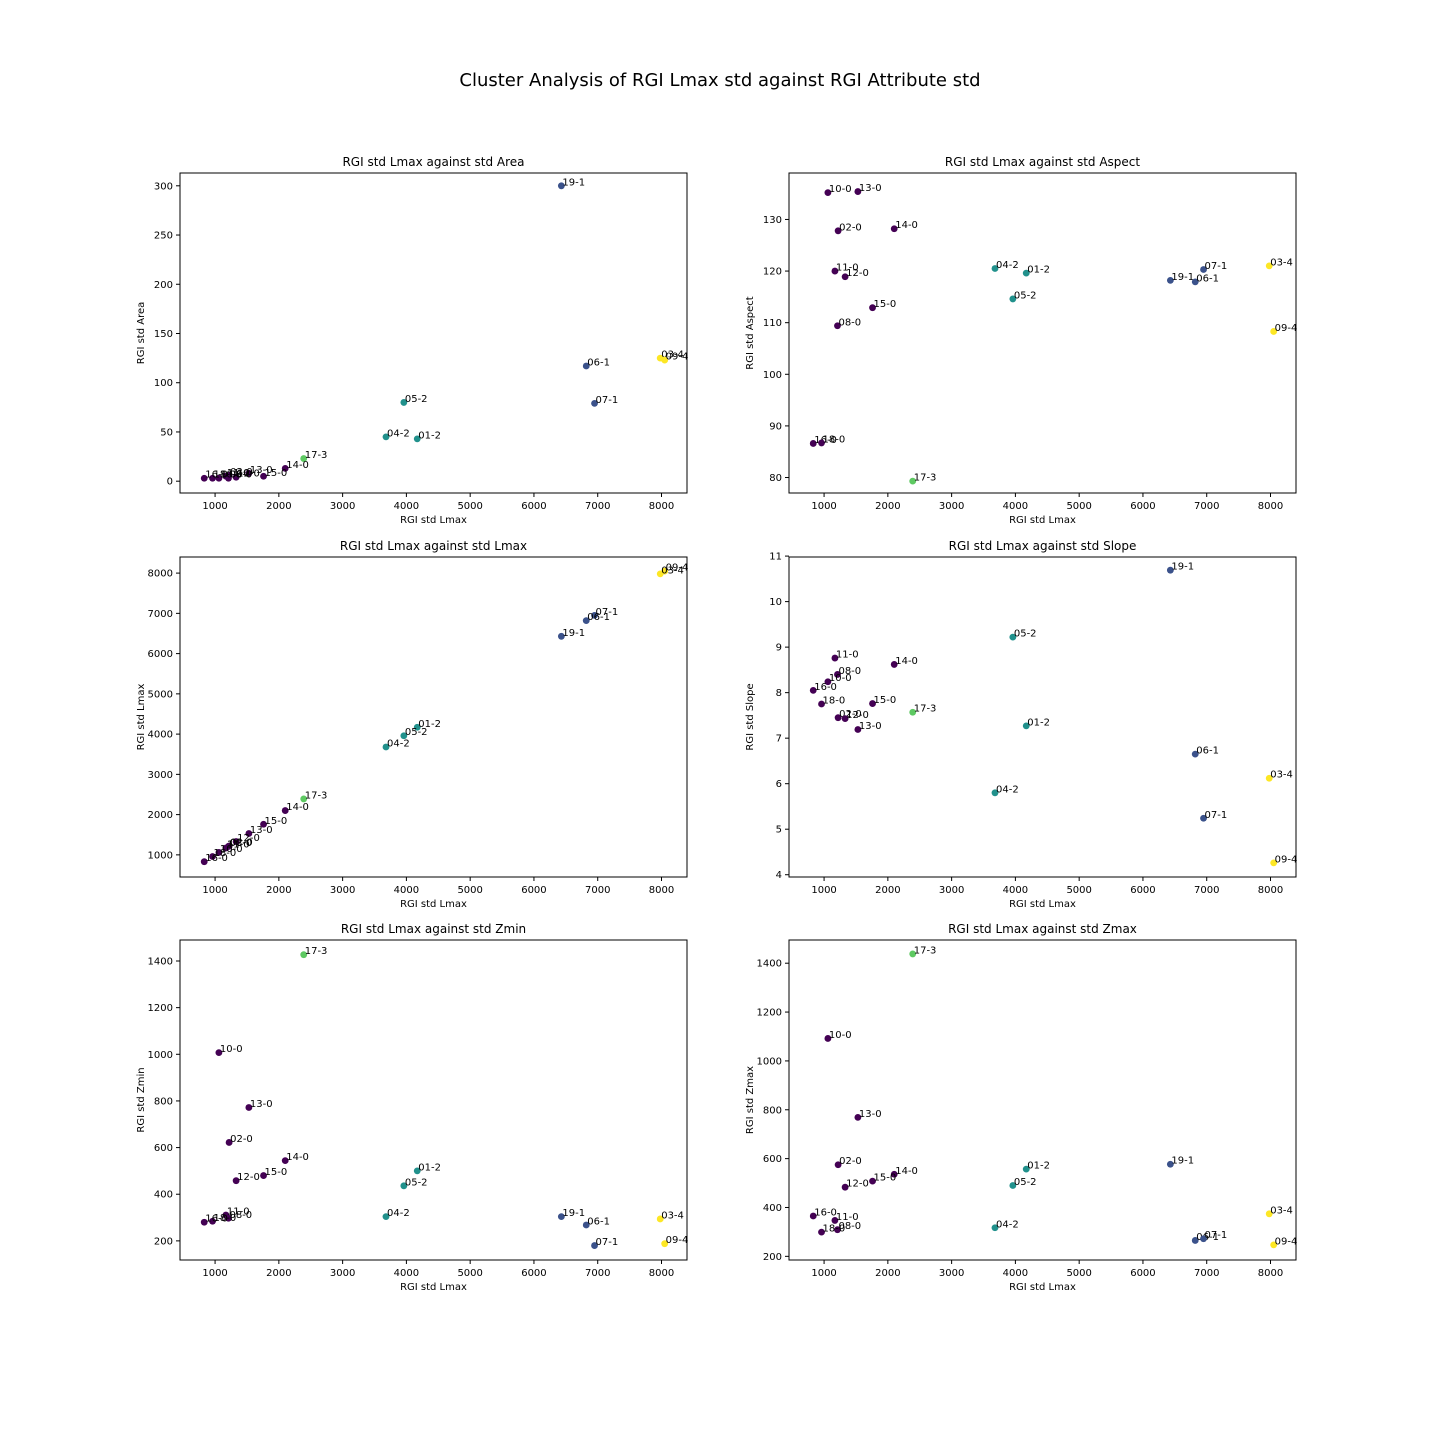  Describe the element at coordinates (163, 383) in the screenshot. I see `y-tick-label: 100` at that location.